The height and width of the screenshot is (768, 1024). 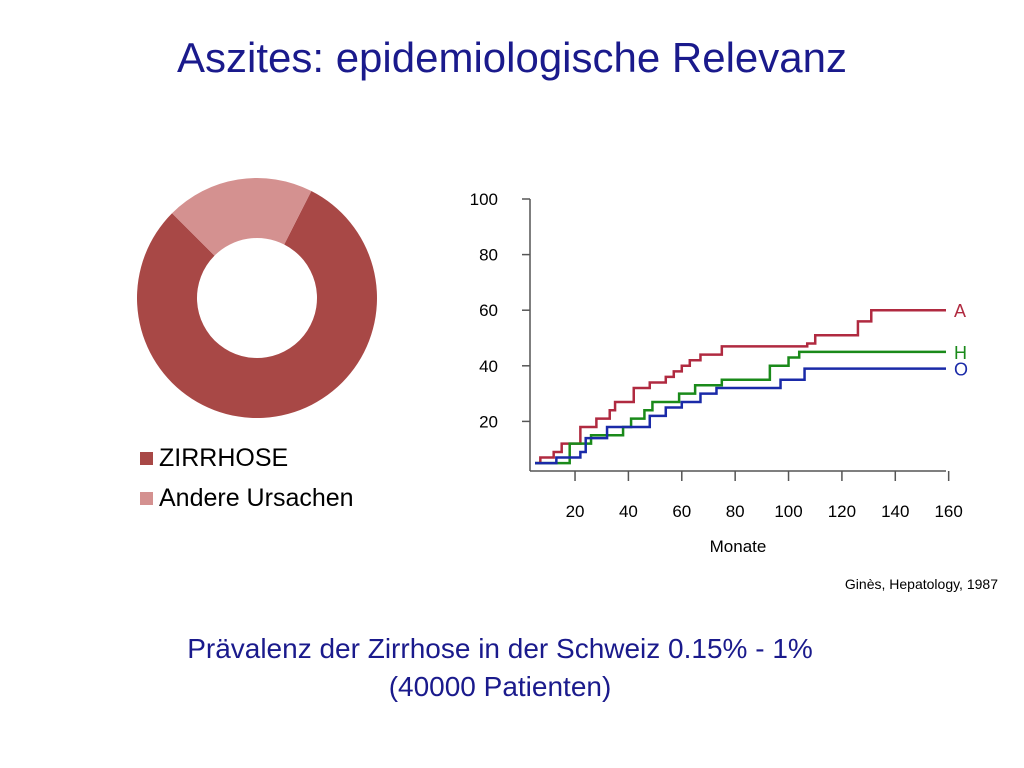 What do you see at coordinates (740, 416) in the screenshot?
I see `series-line-o` at bounding box center [740, 416].